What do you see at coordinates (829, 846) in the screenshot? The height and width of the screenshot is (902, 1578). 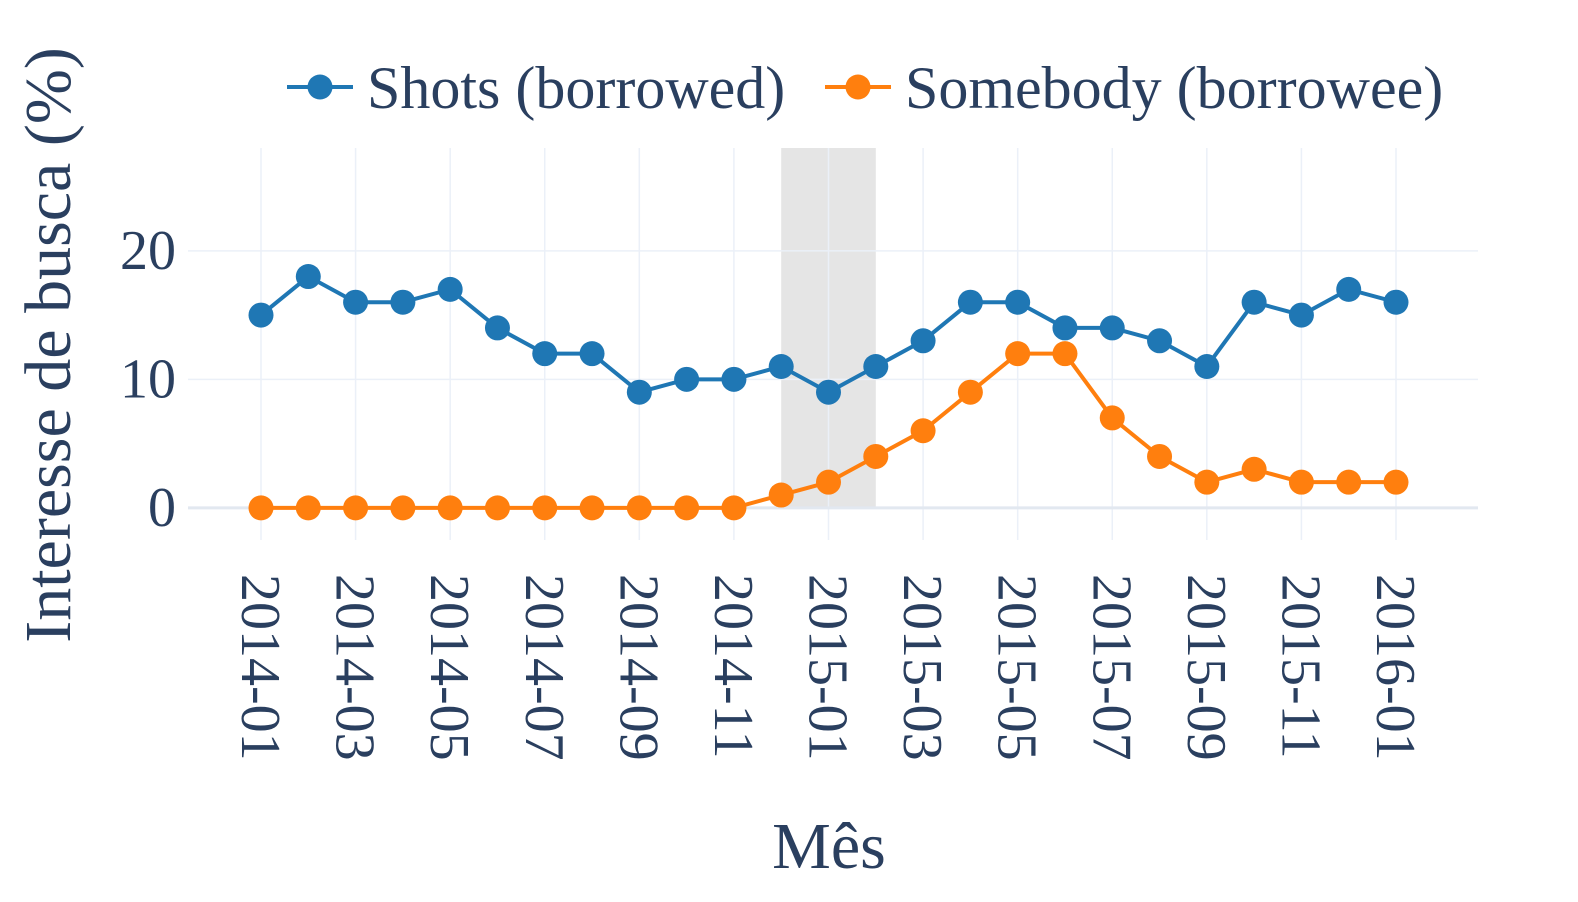 I see `x-axis-title: Mês` at bounding box center [829, 846].